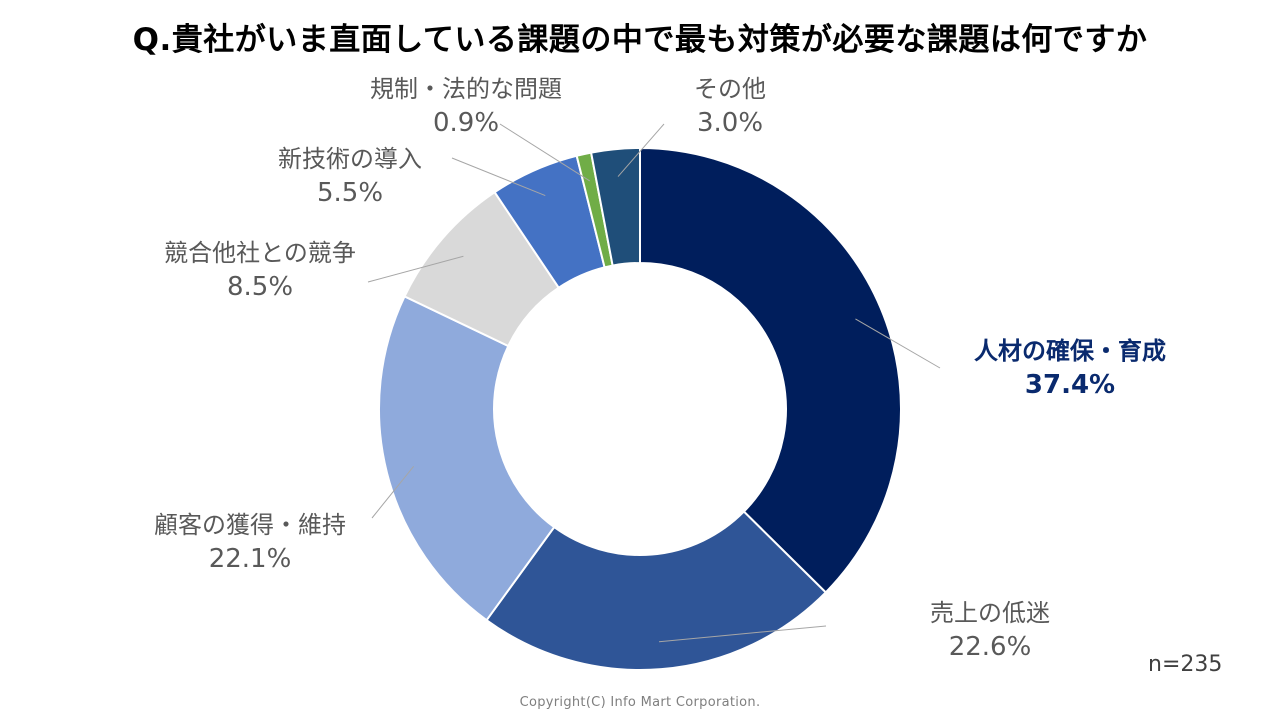 Image resolution: width=1280 pixels, height=722 pixels. What do you see at coordinates (730, 106) in the screenshot?
I see `slice-label-sonota: その他 3.0%` at bounding box center [730, 106].